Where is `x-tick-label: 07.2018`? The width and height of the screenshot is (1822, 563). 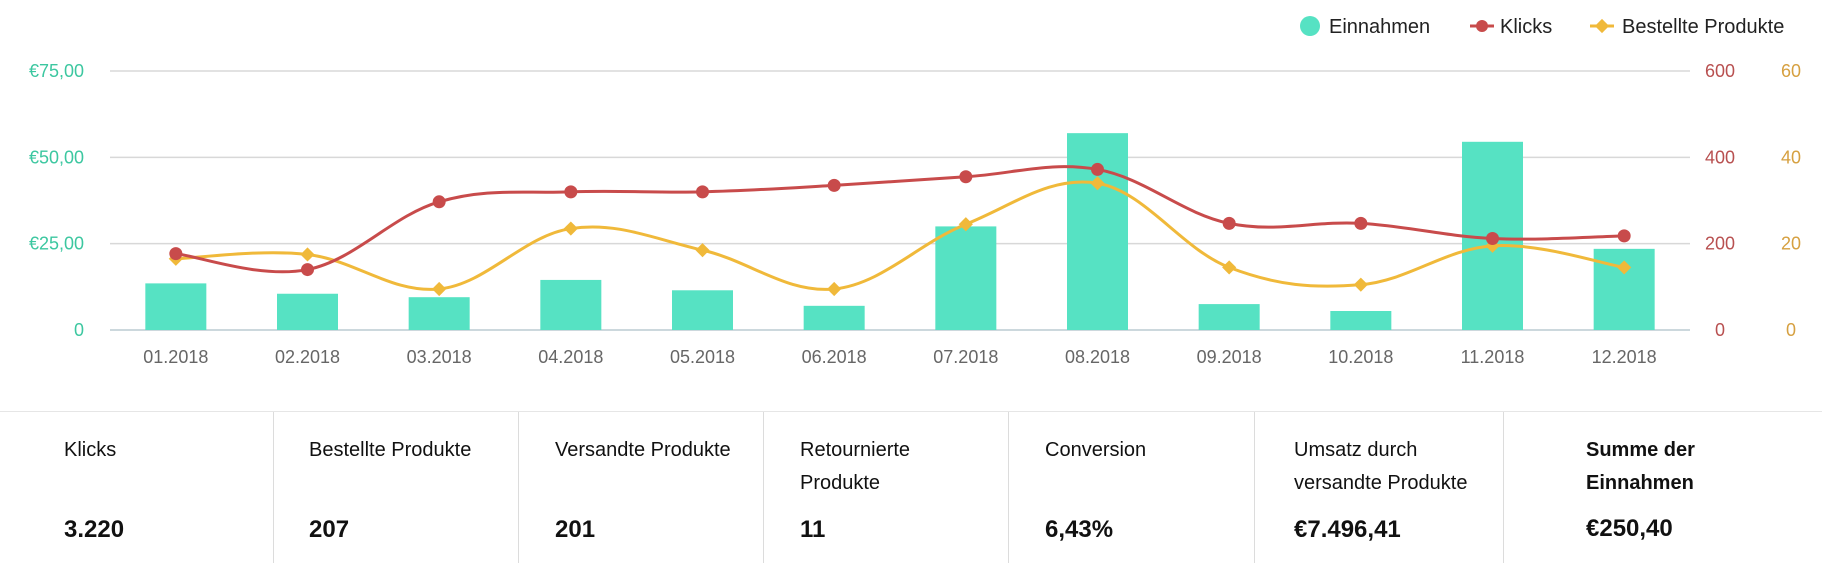 x-tick-label: 07.2018 is located at coordinates (965, 357).